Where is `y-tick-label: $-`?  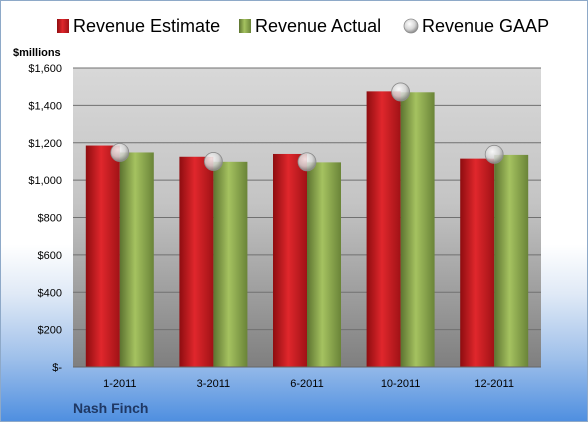
y-tick-label: $- is located at coordinates (57, 368).